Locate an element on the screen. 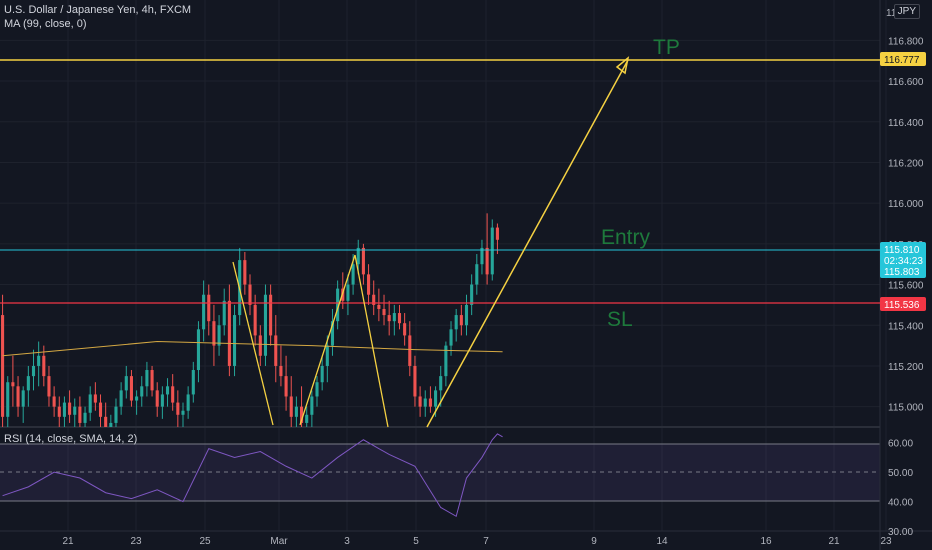 Image resolution: width=932 pixels, height=550 pixels. ma-line is located at coordinates (252, 349).